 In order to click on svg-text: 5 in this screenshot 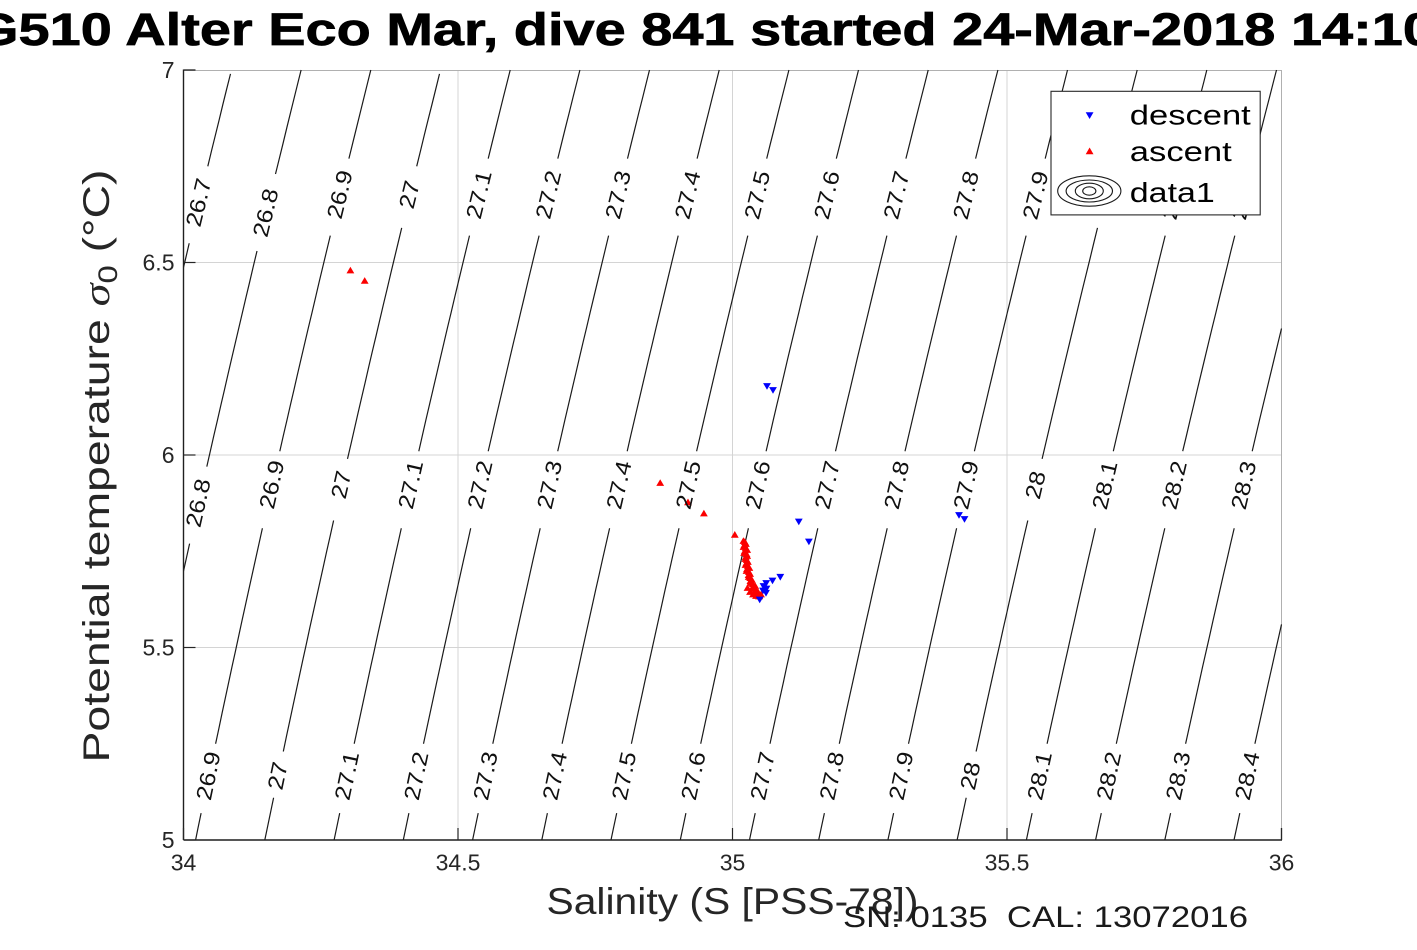, I will do `click(168, 840)`.